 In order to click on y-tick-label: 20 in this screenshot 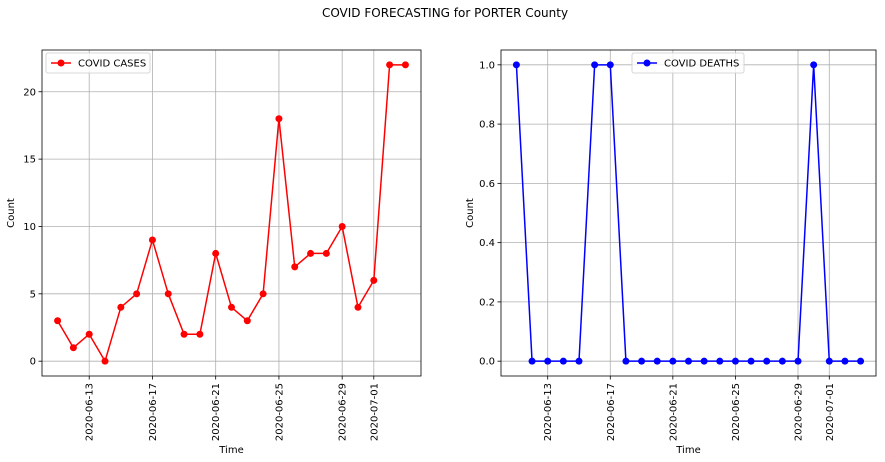, I will do `click(29, 92)`.